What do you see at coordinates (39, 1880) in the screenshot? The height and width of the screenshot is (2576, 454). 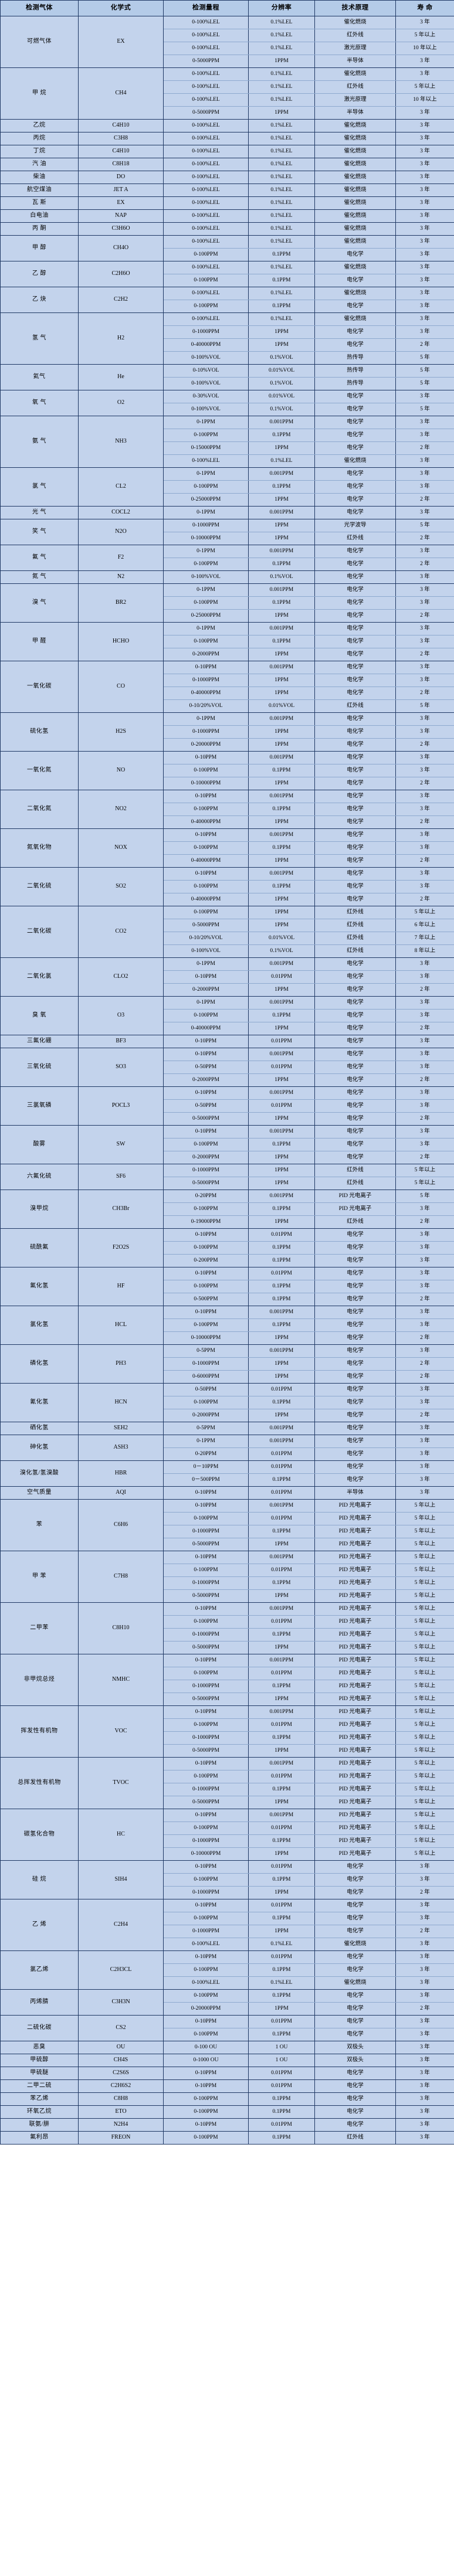 I see `gas-name-cell: 硅 烷` at bounding box center [39, 1880].